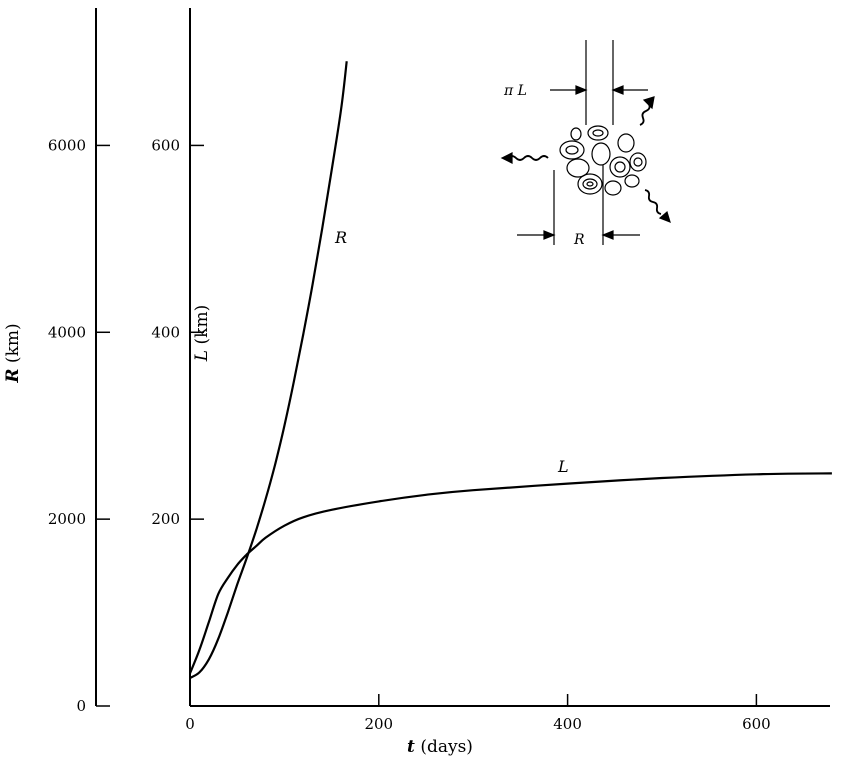 This screenshot has width=844, height=775. I want to click on outer-y-tick-label: 4000, so click(67, 332).